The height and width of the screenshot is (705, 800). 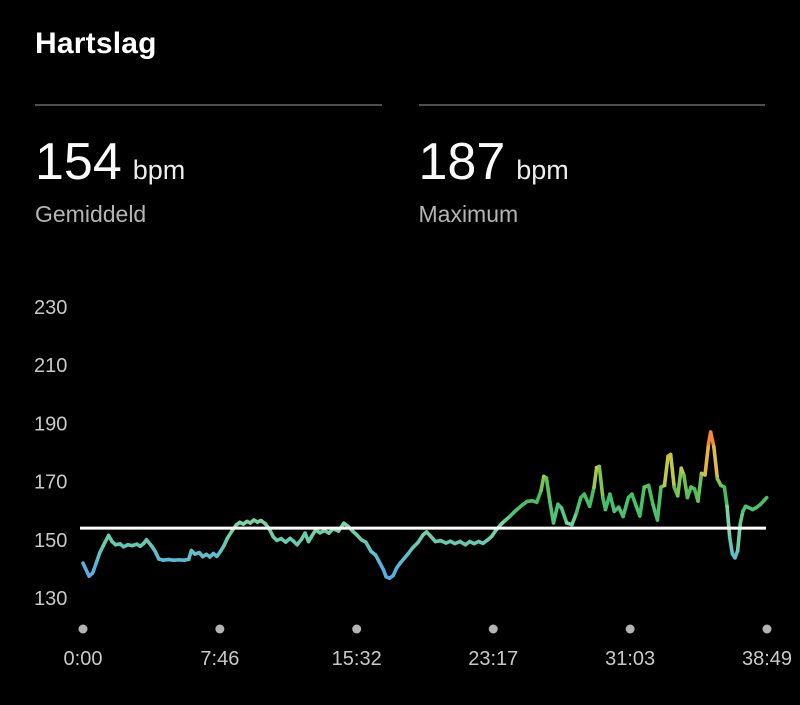 I want to click on stat-maximum: 187 bpm Maximum, so click(x=592, y=166).